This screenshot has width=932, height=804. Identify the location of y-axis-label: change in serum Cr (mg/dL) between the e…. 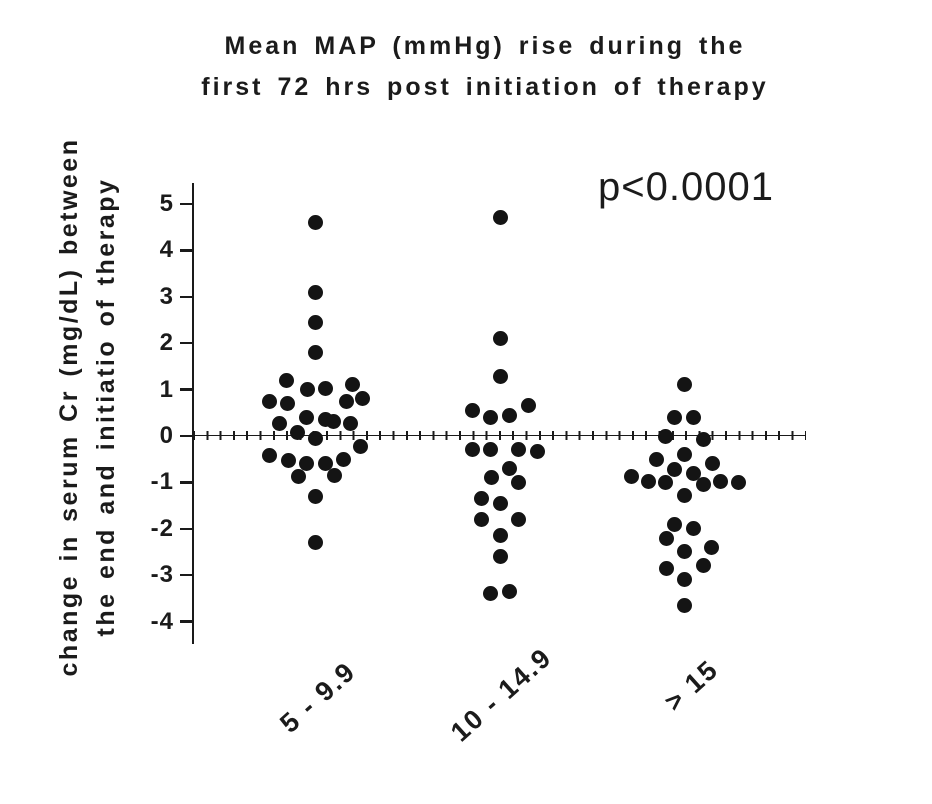
(88, 407).